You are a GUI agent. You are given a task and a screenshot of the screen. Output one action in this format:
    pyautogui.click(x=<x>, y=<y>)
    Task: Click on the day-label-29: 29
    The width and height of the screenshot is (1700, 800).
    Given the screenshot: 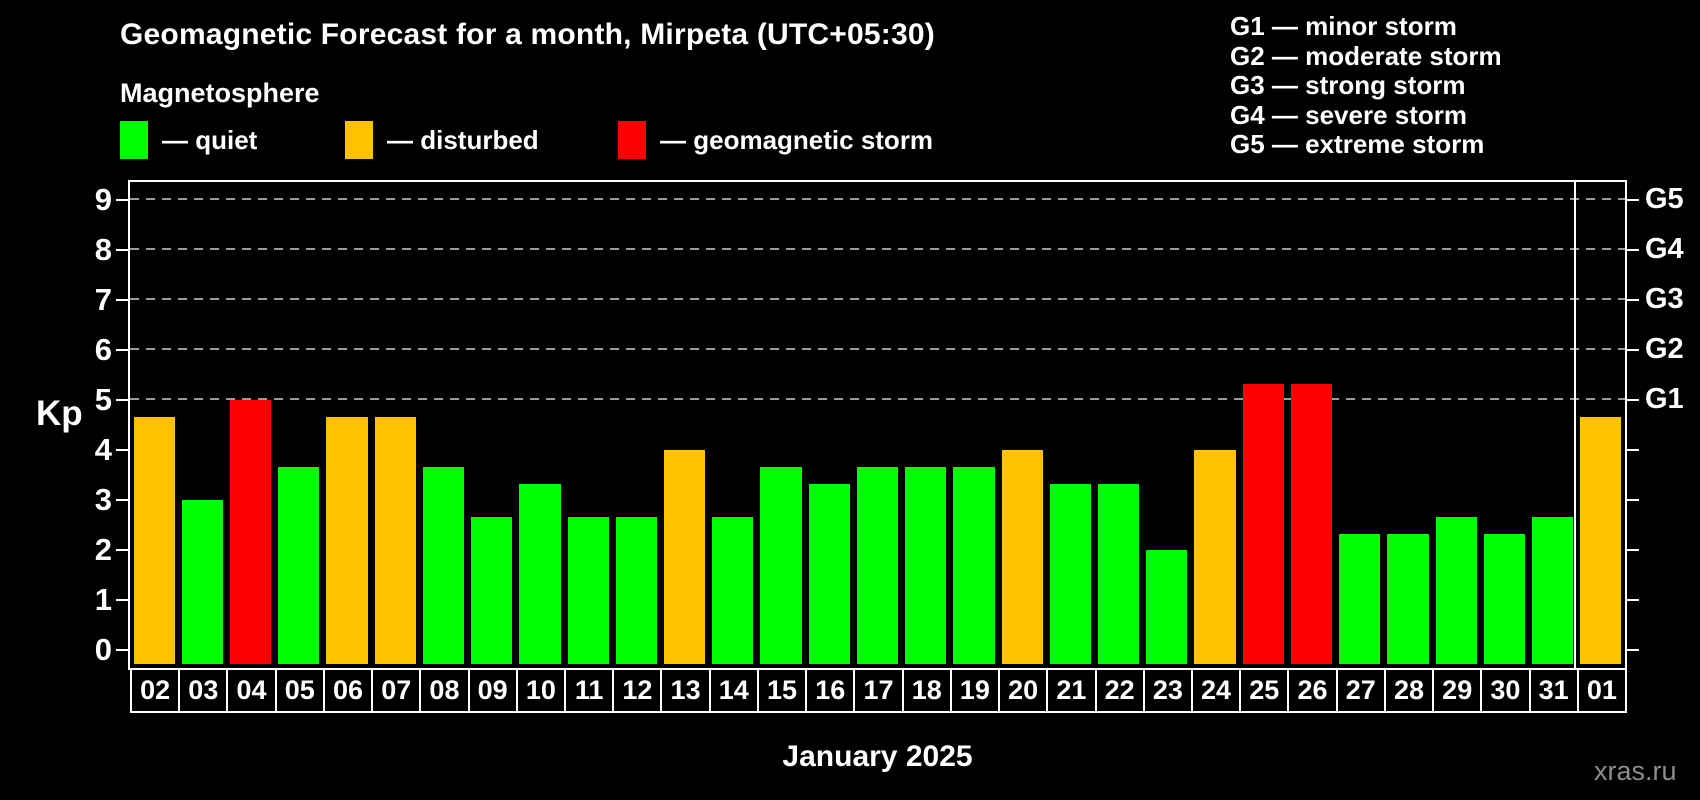 What is the action you would take?
    pyautogui.click(x=1457, y=690)
    